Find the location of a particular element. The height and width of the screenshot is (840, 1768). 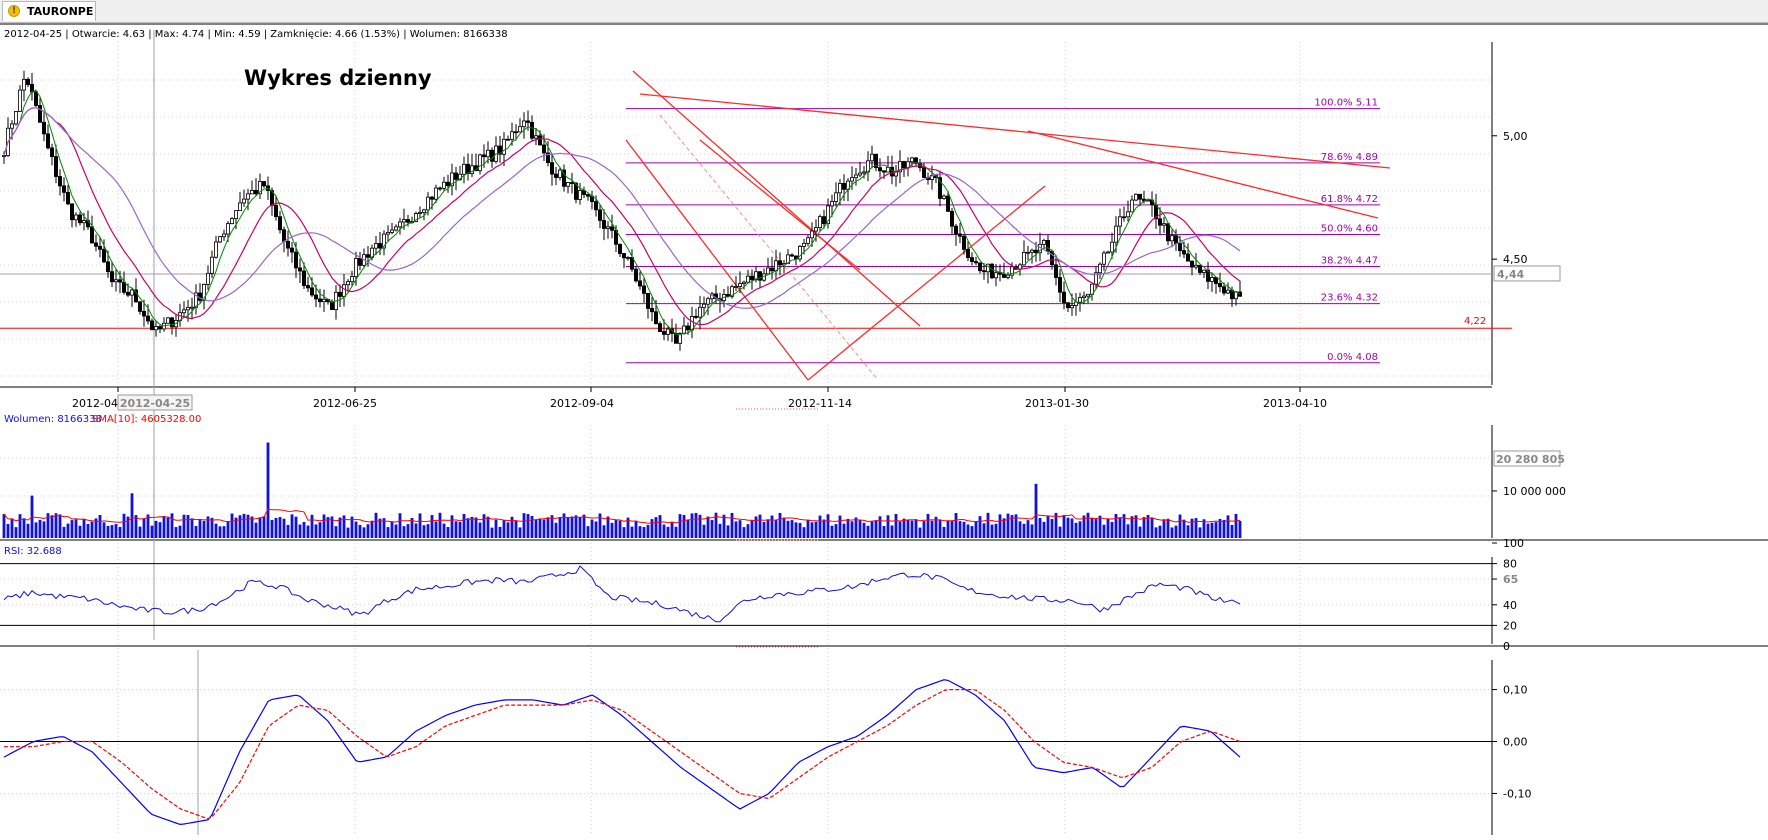

tab-tauronpe: ! TAURONPE is located at coordinates (49, 11).